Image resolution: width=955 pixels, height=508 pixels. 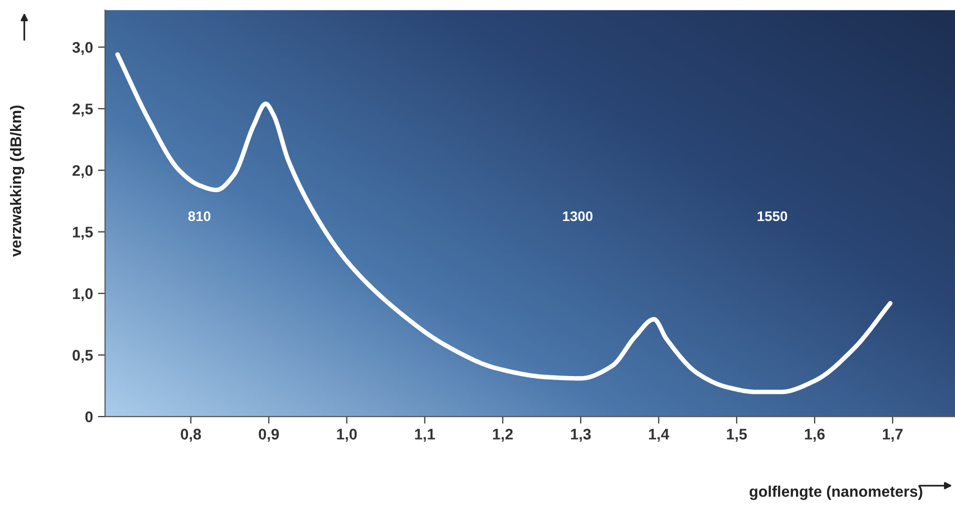 What do you see at coordinates (82, 356) in the screenshot?
I see `y-tick-label: 0,5` at bounding box center [82, 356].